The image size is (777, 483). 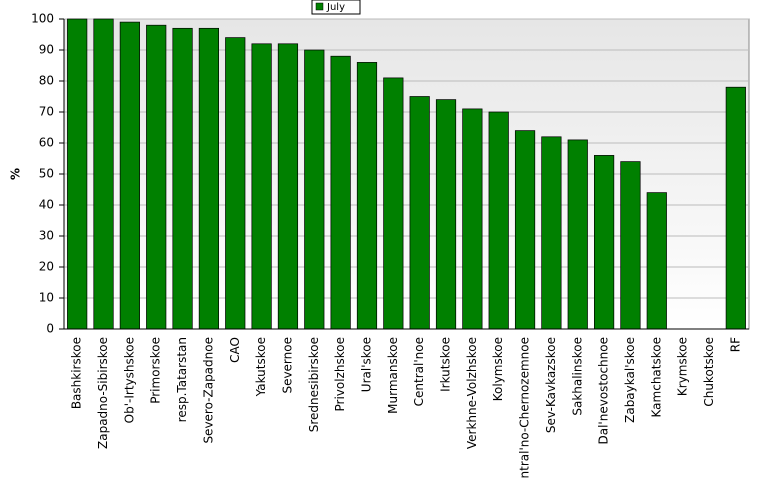 What do you see at coordinates (46, 267) in the screenshot?
I see `y-tick-label: 20` at bounding box center [46, 267].